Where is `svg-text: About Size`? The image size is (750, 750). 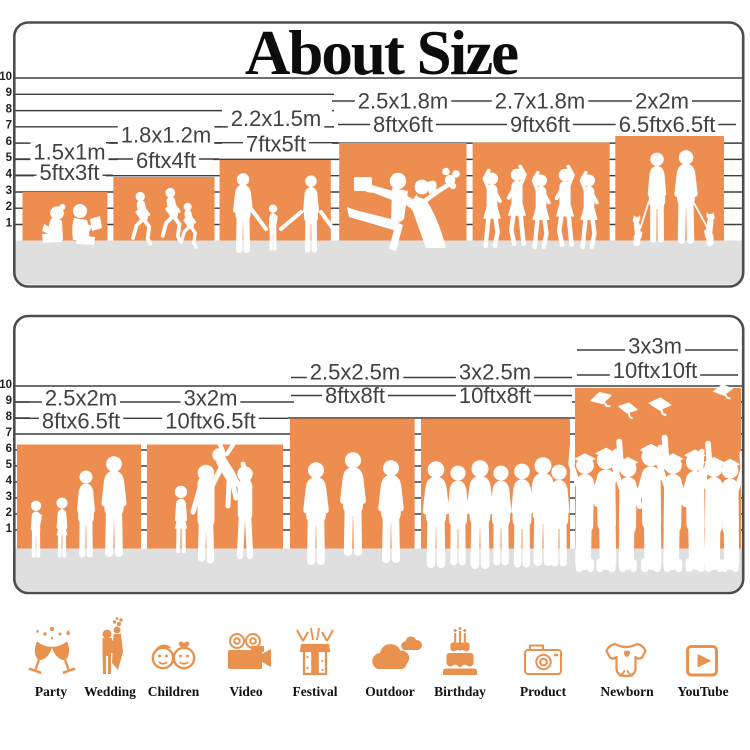 svg-text: About Size is located at coordinates (381, 53).